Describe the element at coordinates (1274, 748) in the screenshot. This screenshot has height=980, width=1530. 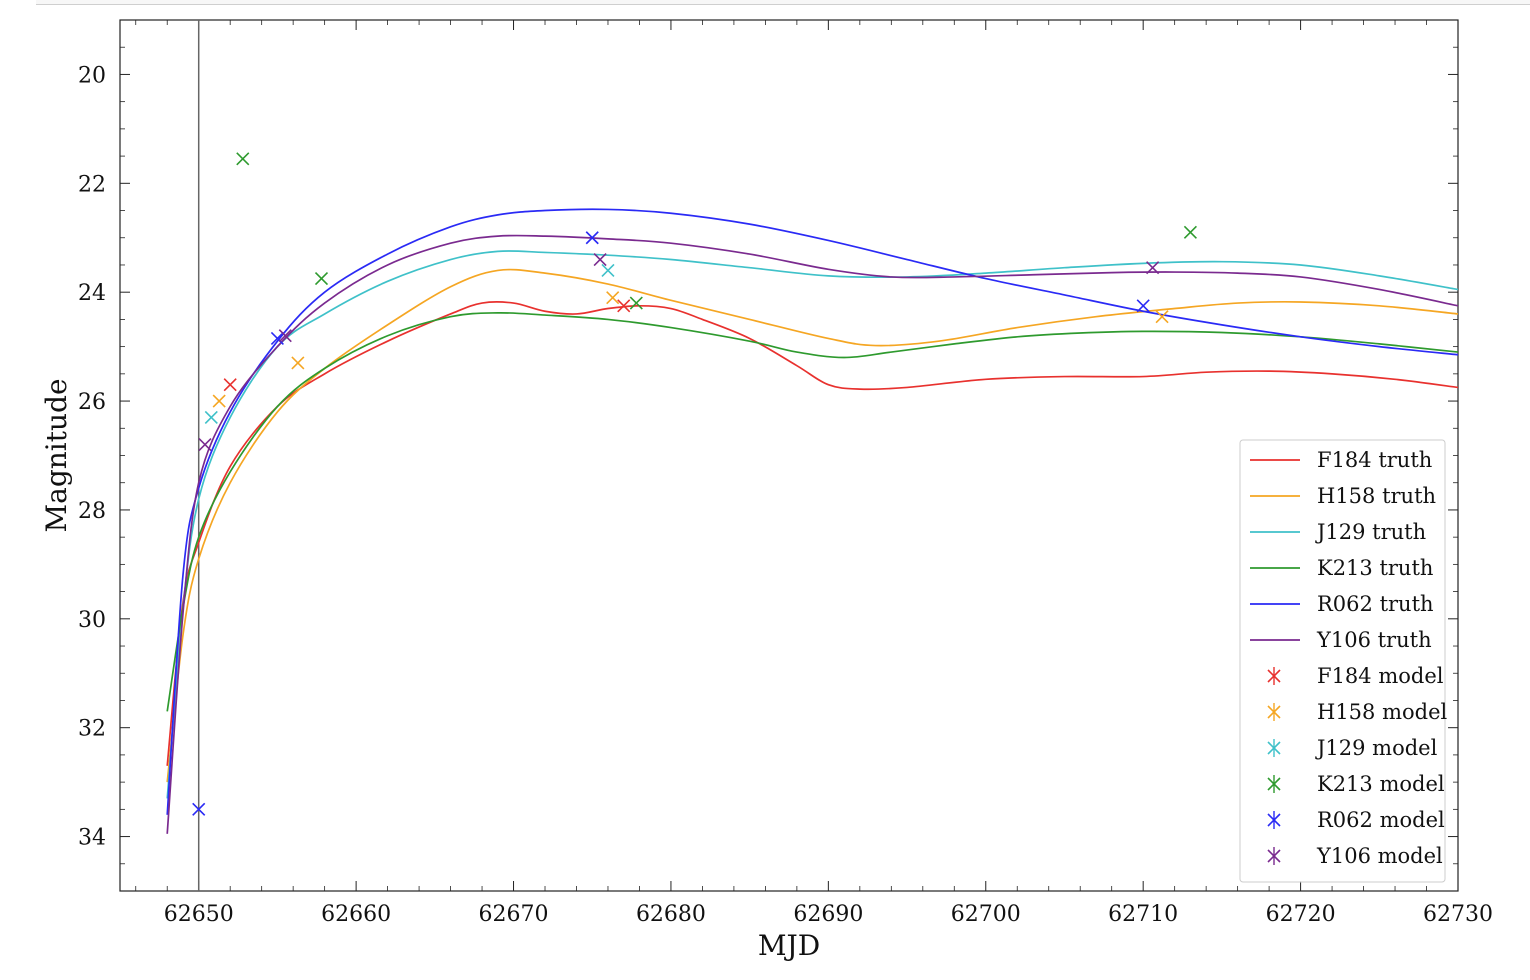
I see `legend-swatch-j129-model` at that location.